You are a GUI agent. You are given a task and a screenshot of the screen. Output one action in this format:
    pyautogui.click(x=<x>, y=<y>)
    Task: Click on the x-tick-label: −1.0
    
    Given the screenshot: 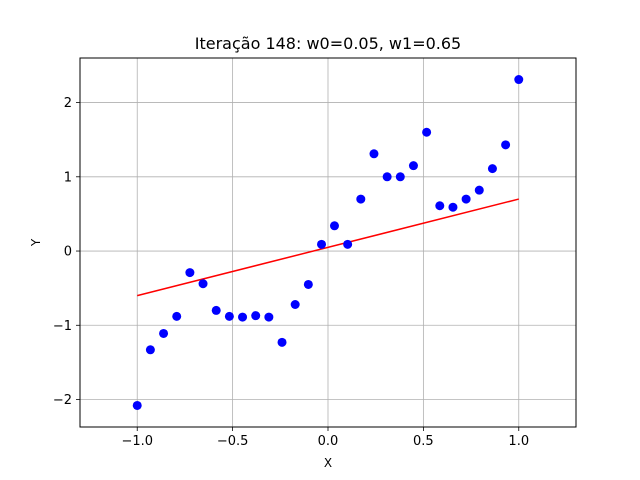 What is the action you would take?
    pyautogui.click(x=137, y=441)
    